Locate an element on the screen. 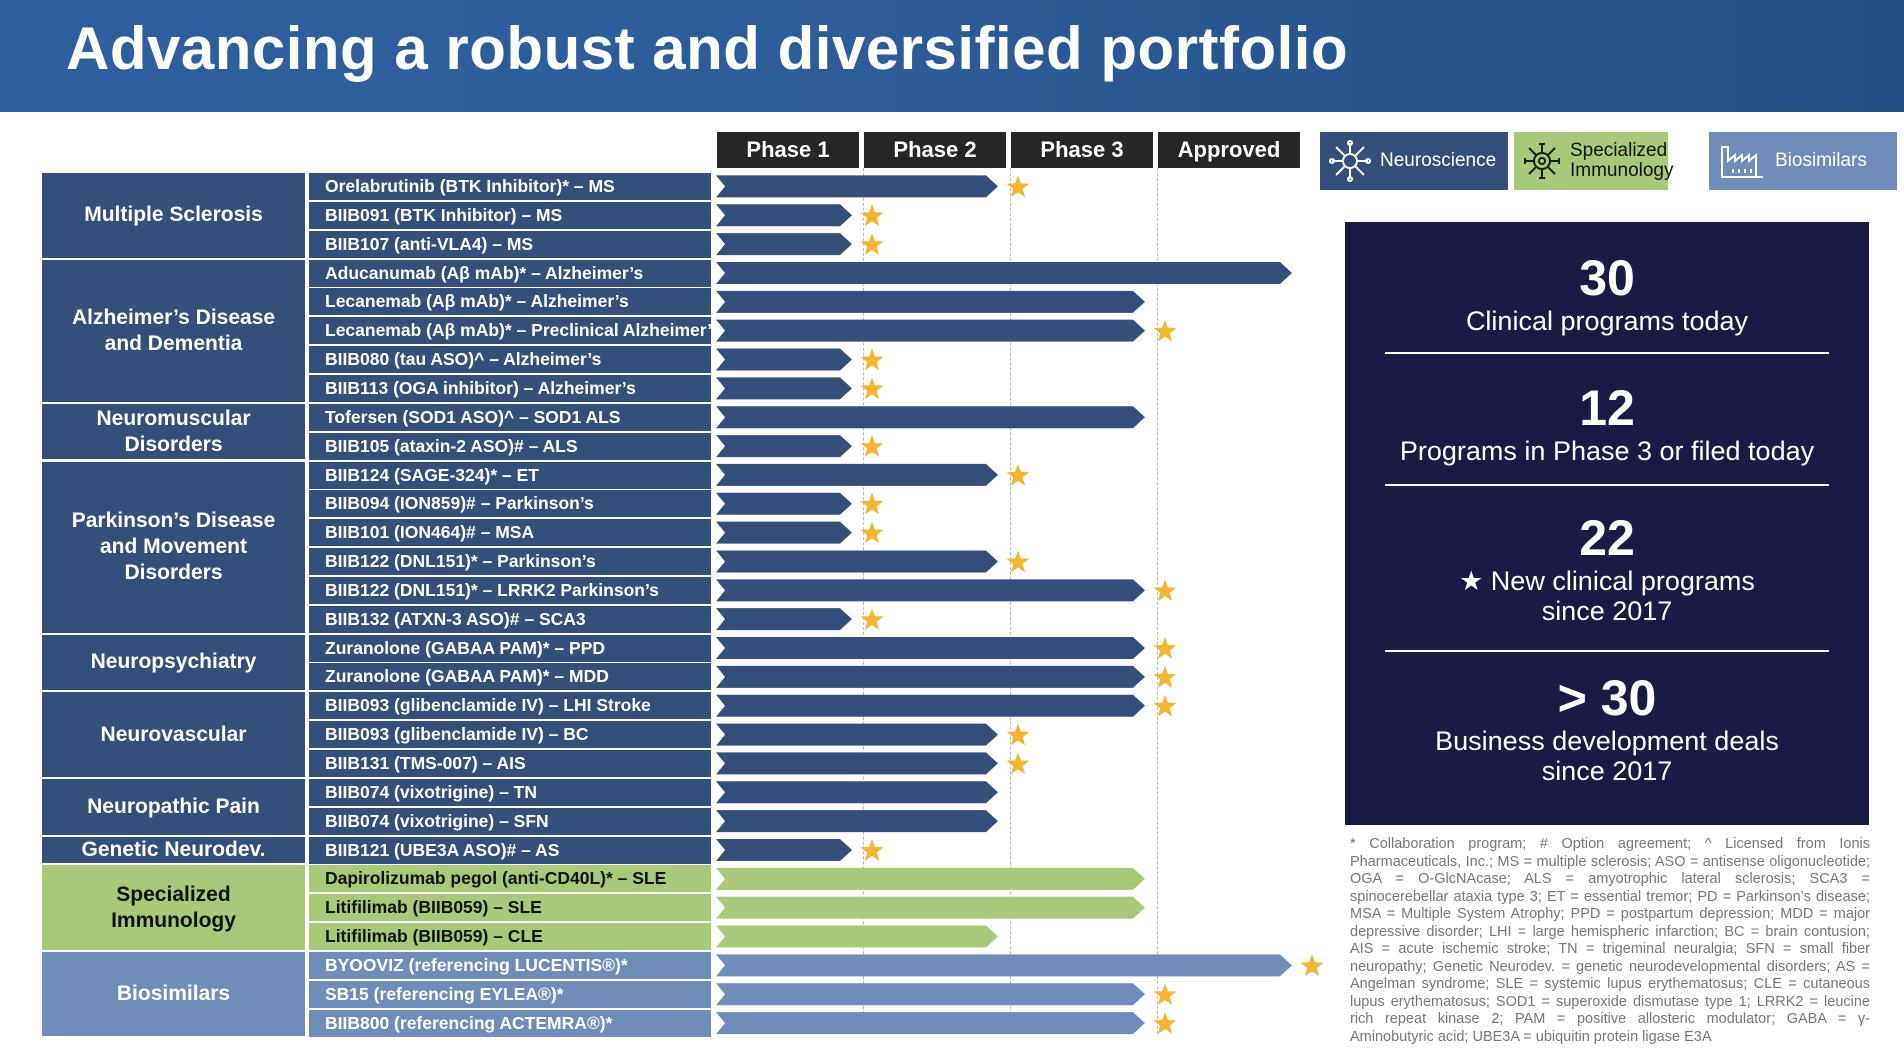 This screenshot has height=1062, width=1904. legend-neuroscience: Neuroscience is located at coordinates (1414, 161).